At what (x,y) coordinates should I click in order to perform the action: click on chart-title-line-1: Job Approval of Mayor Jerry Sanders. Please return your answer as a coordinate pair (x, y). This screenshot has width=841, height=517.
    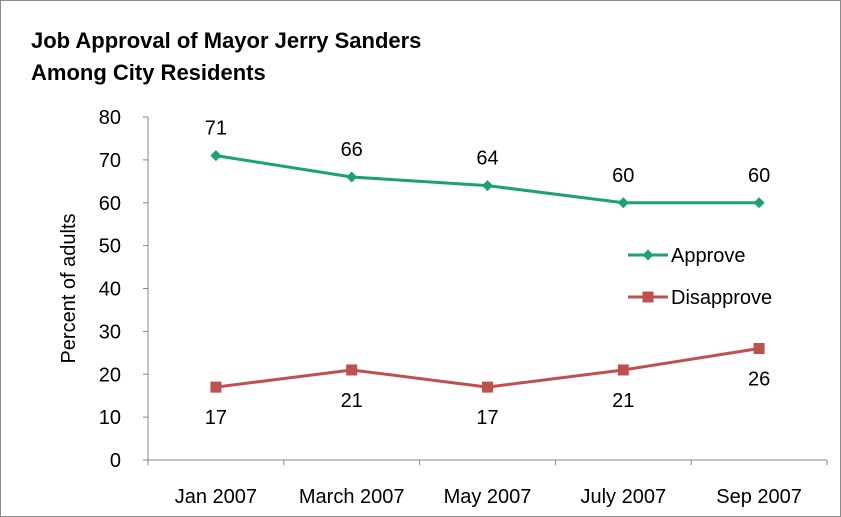
    Looking at the image, I should click on (226, 40).